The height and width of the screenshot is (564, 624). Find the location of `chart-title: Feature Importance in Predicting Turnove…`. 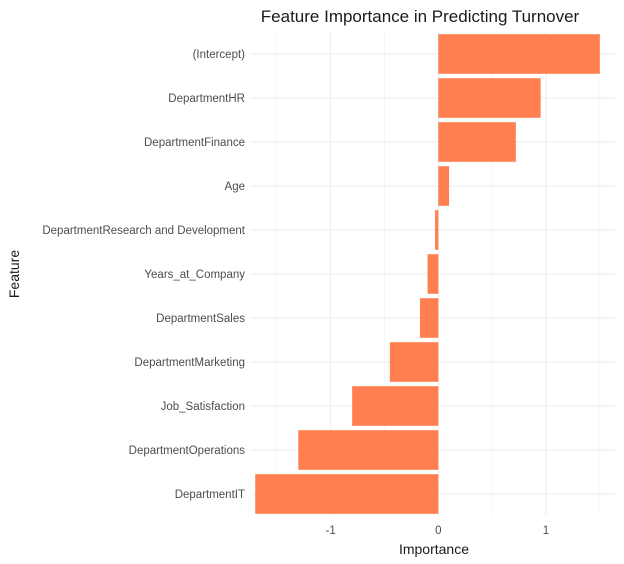

chart-title: Feature Importance in Predicting Turnove… is located at coordinates (420, 16).